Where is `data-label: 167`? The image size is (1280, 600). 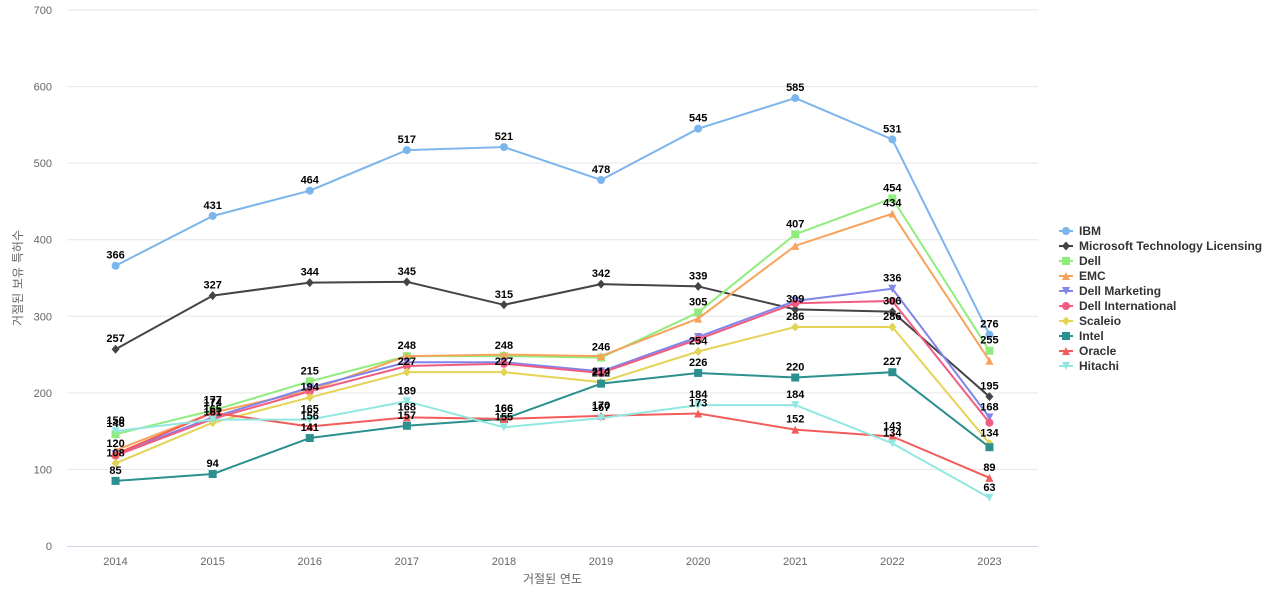 data-label: 167 is located at coordinates (601, 408).